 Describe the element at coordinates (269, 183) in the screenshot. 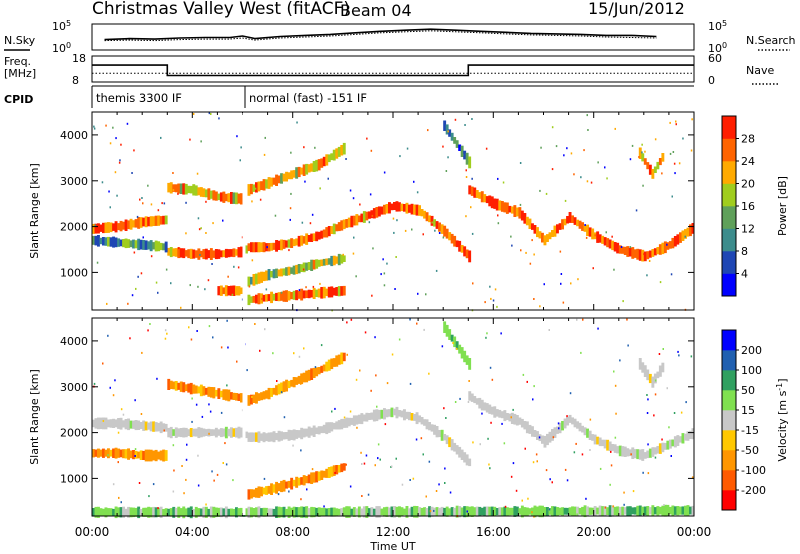

I see `power-panel-band-4-cell` at that location.